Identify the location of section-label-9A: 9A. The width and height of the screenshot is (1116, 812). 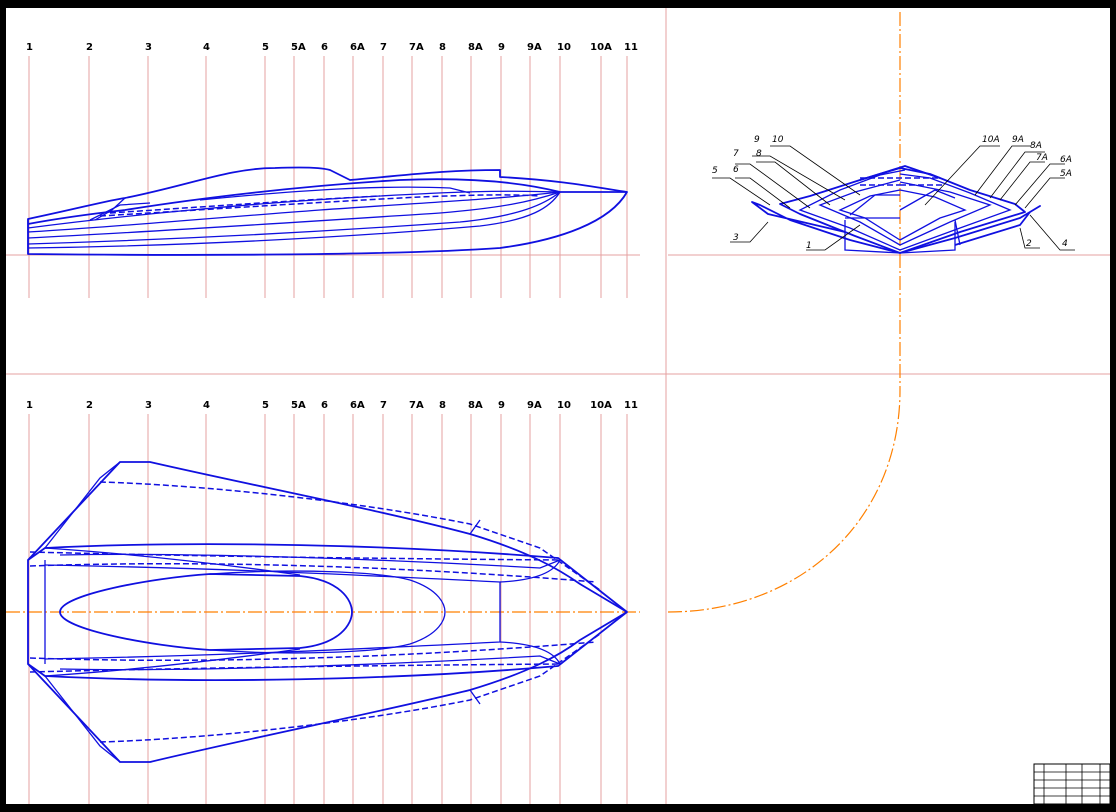
(1018, 140).